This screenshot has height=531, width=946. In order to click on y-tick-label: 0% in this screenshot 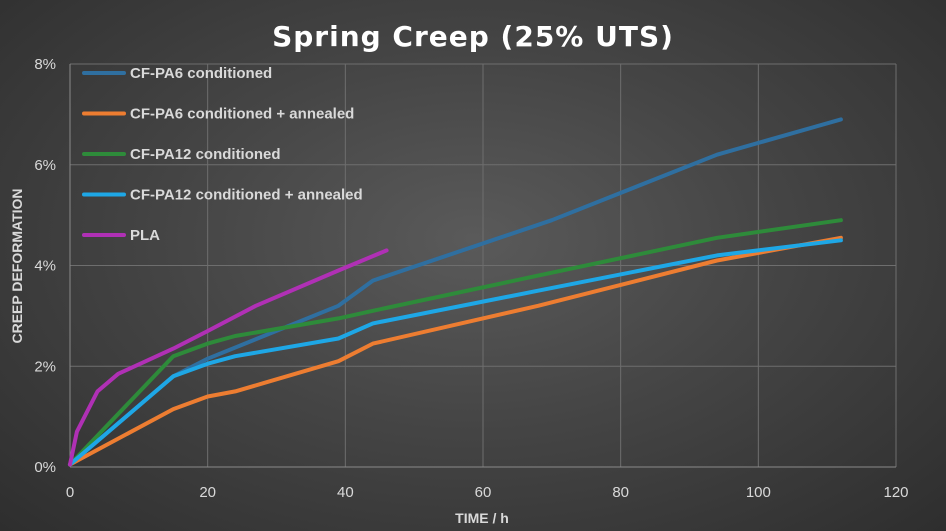, I will do `click(45, 467)`.